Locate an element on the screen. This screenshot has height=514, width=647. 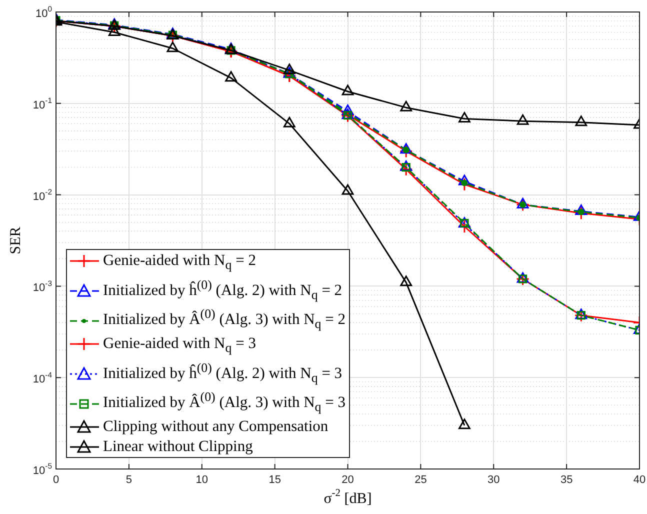
x-tick-label: 40 is located at coordinates (639, 480).